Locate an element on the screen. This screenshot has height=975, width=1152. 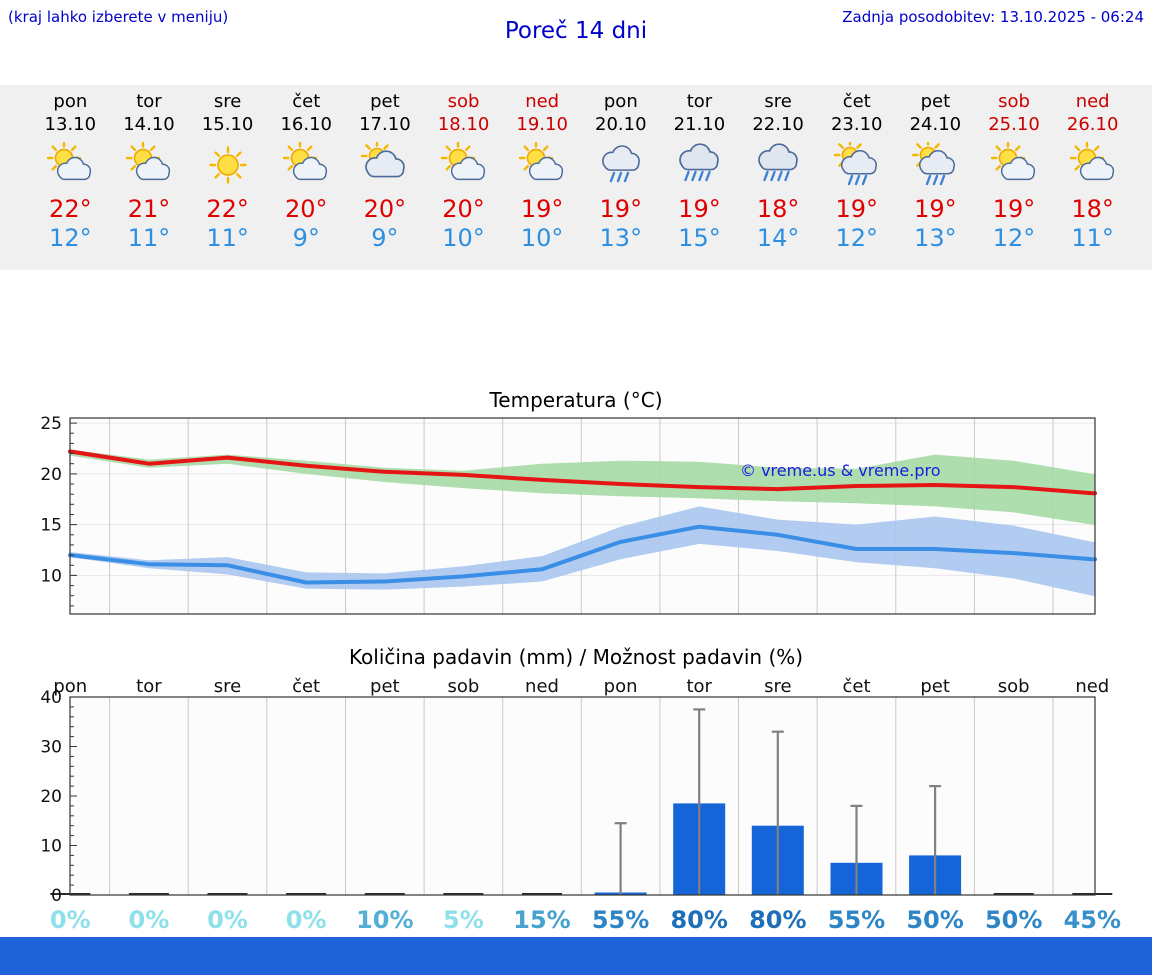
min-temperature: 15° is located at coordinates (699, 238).